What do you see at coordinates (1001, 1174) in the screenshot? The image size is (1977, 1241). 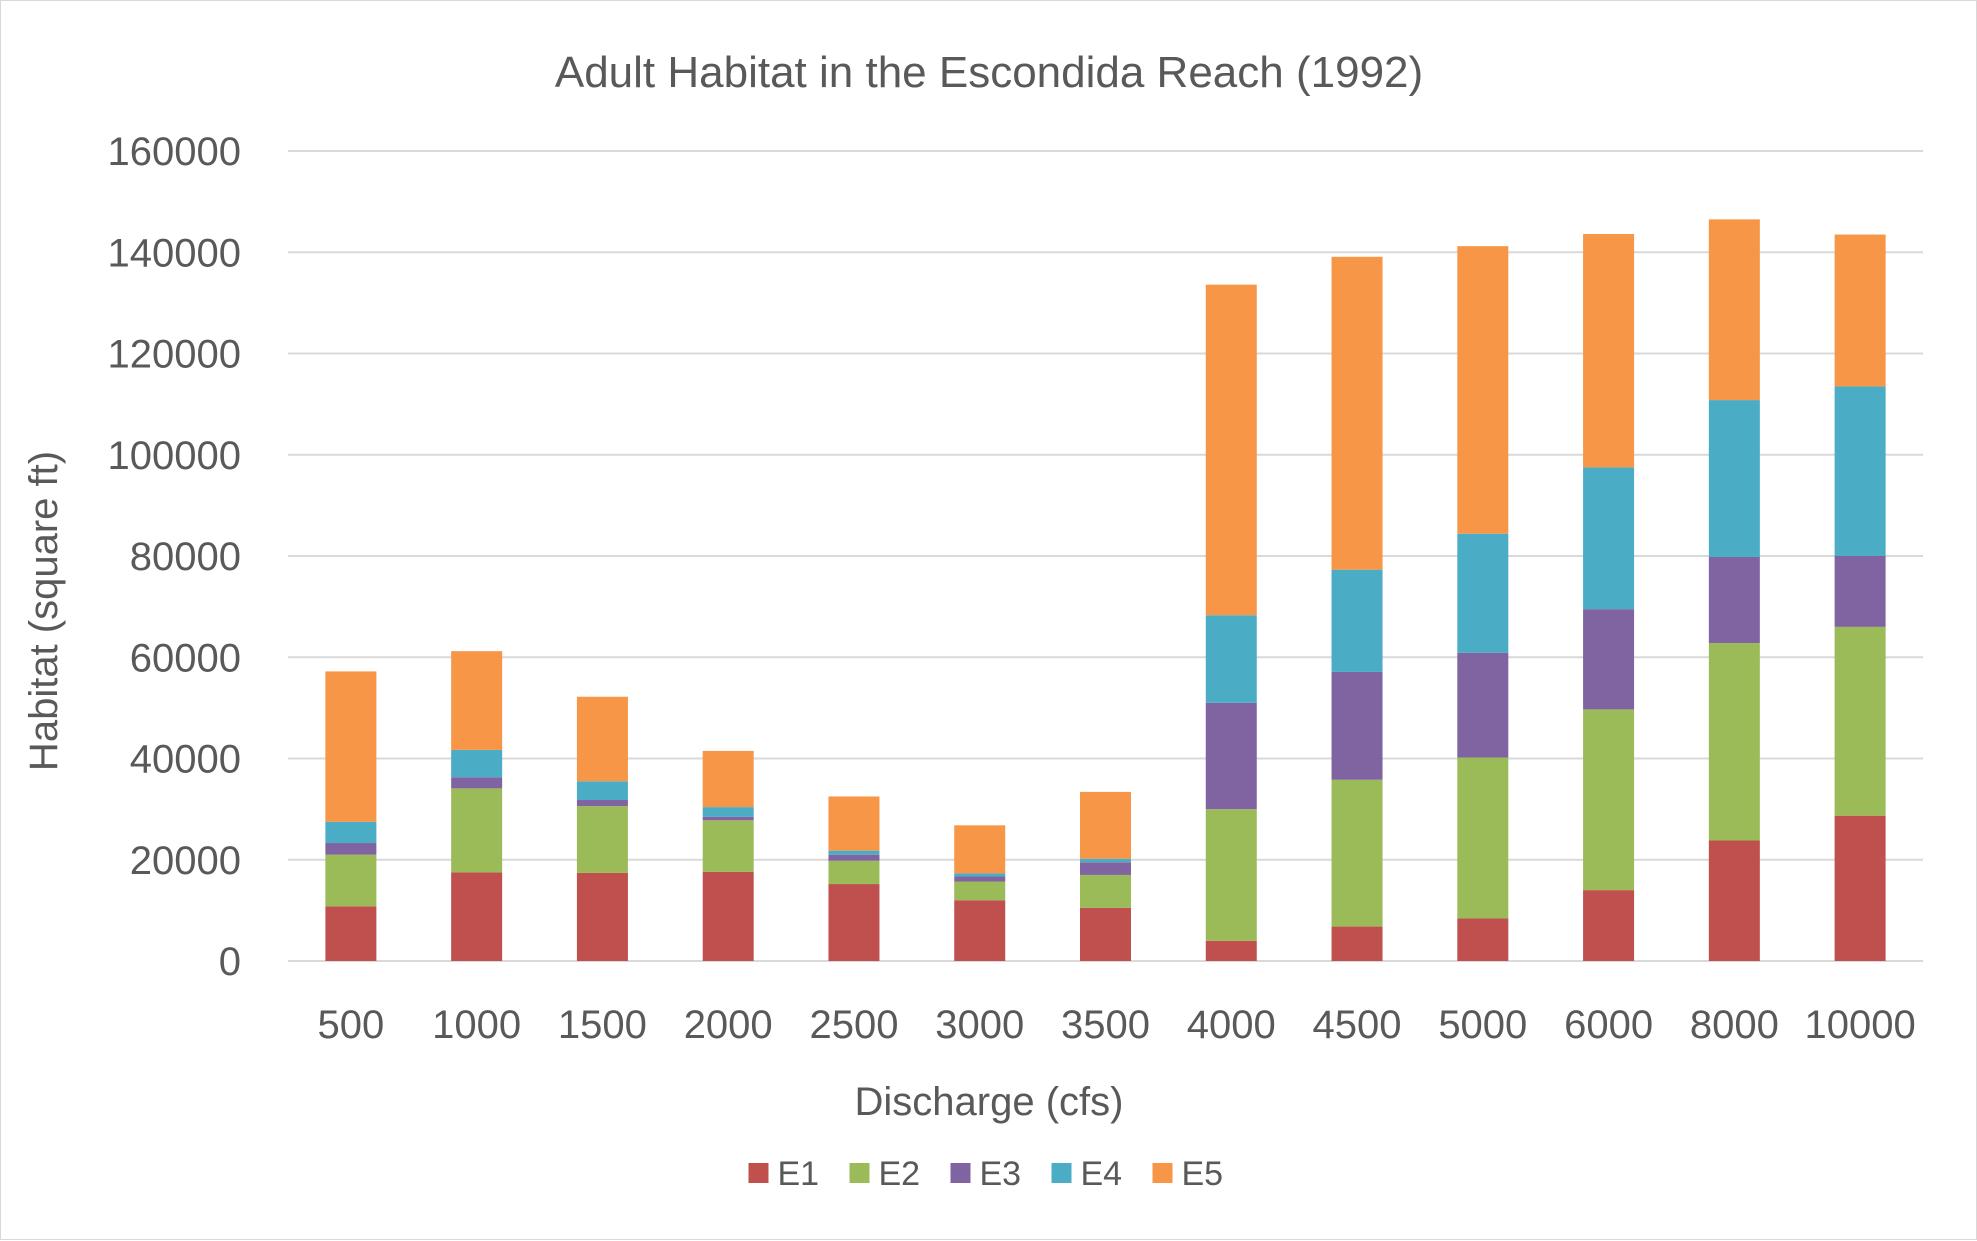 I see `legend-label: E3` at bounding box center [1001, 1174].